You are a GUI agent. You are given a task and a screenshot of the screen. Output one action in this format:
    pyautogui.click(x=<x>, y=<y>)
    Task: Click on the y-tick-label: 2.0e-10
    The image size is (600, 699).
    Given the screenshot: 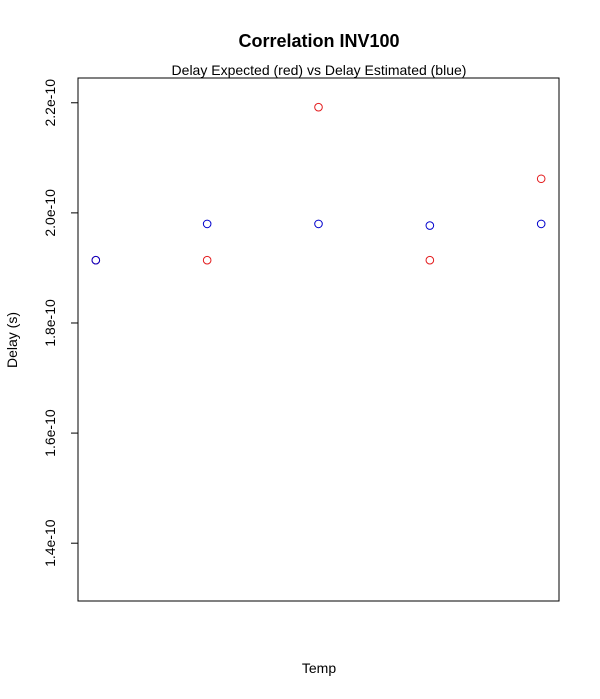 What is the action you would take?
    pyautogui.click(x=50, y=213)
    